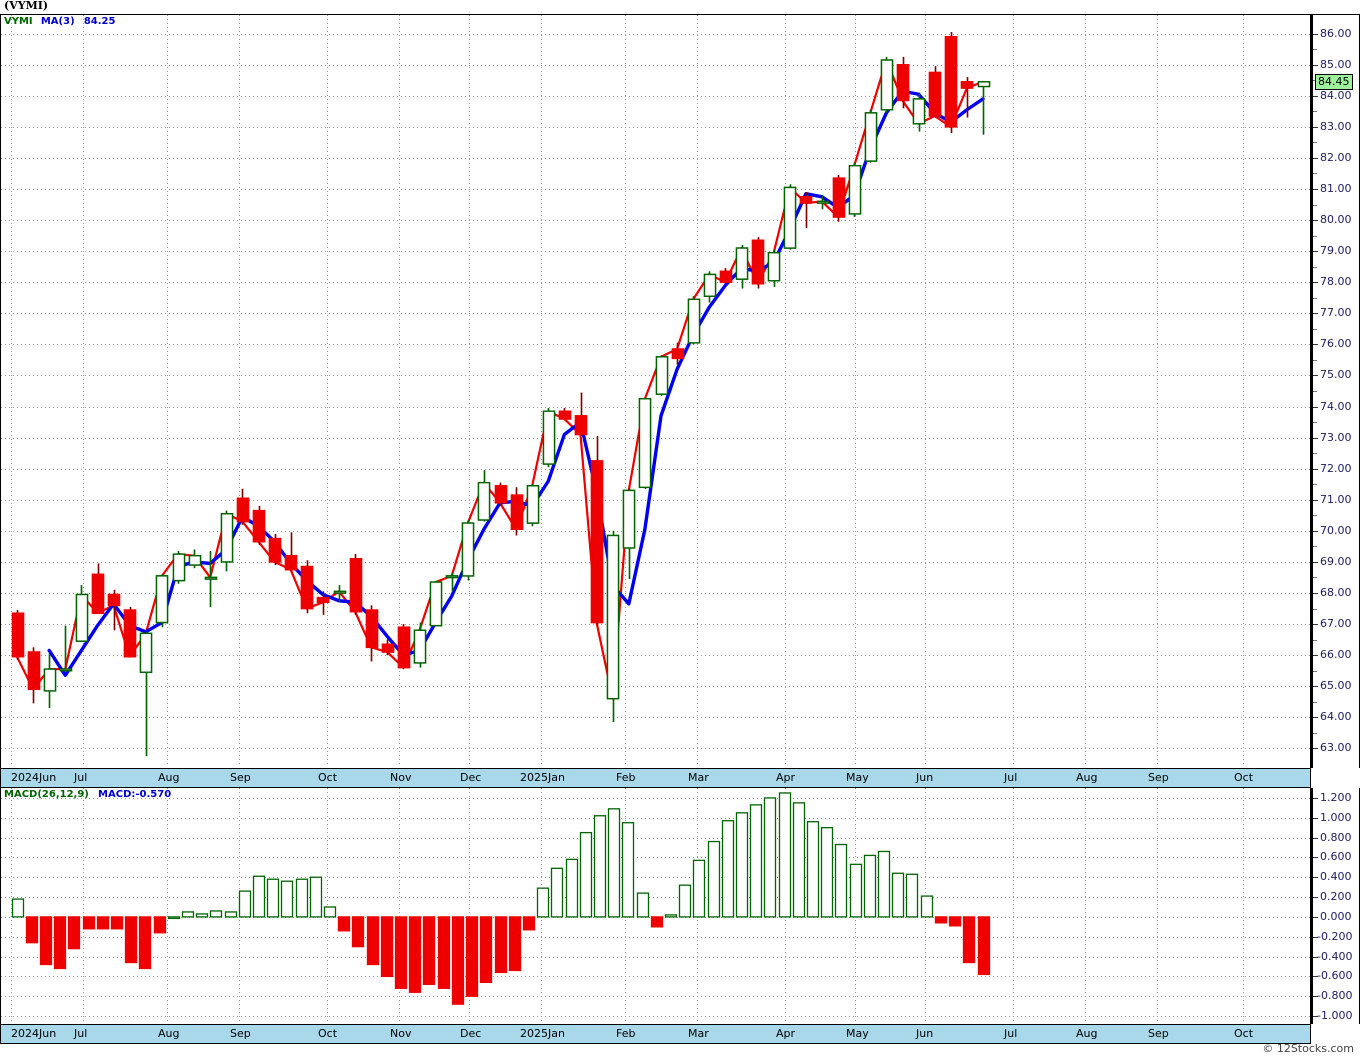 Image resolution: width=1360 pixels, height=1056 pixels. I want to click on price-tick-label: 65.00, so click(1336, 686).